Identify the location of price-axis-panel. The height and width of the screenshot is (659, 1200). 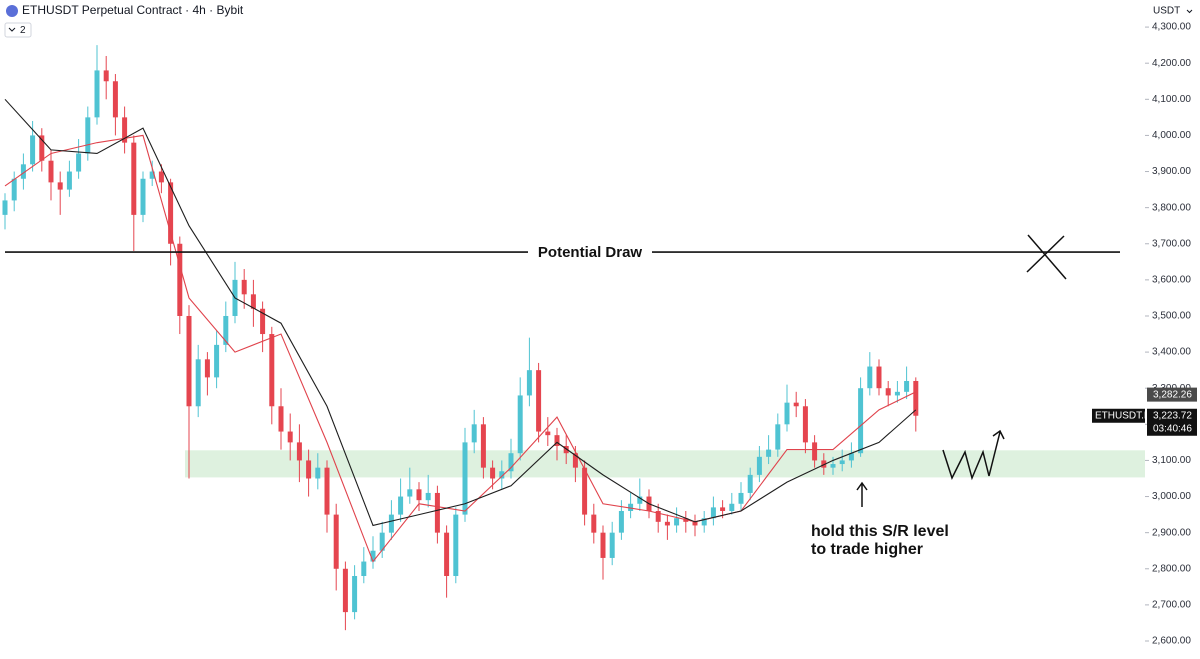
(1172, 327).